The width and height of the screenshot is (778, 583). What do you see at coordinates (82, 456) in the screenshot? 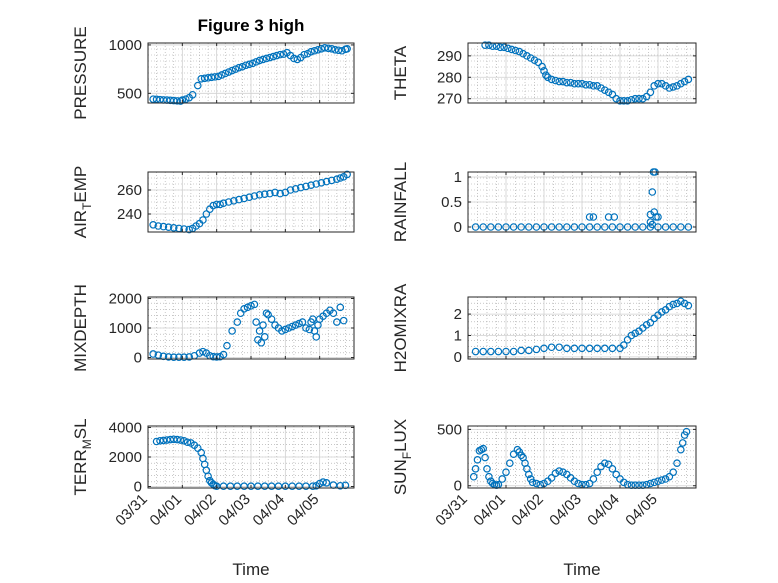
I see `y-axis-label: TERRMSL` at bounding box center [82, 456].